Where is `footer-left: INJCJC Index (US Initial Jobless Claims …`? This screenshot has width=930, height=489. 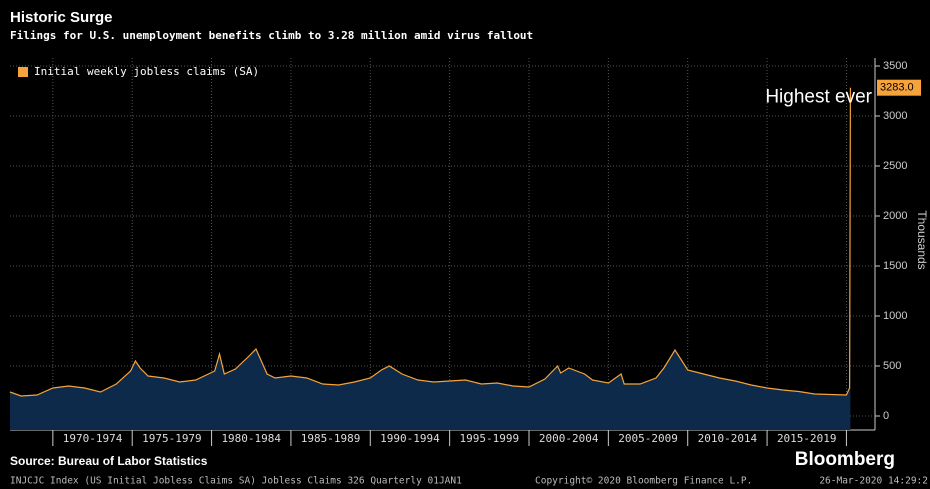 footer-left: INJCJC Index (US Initial Jobless Claims … is located at coordinates (236, 481).